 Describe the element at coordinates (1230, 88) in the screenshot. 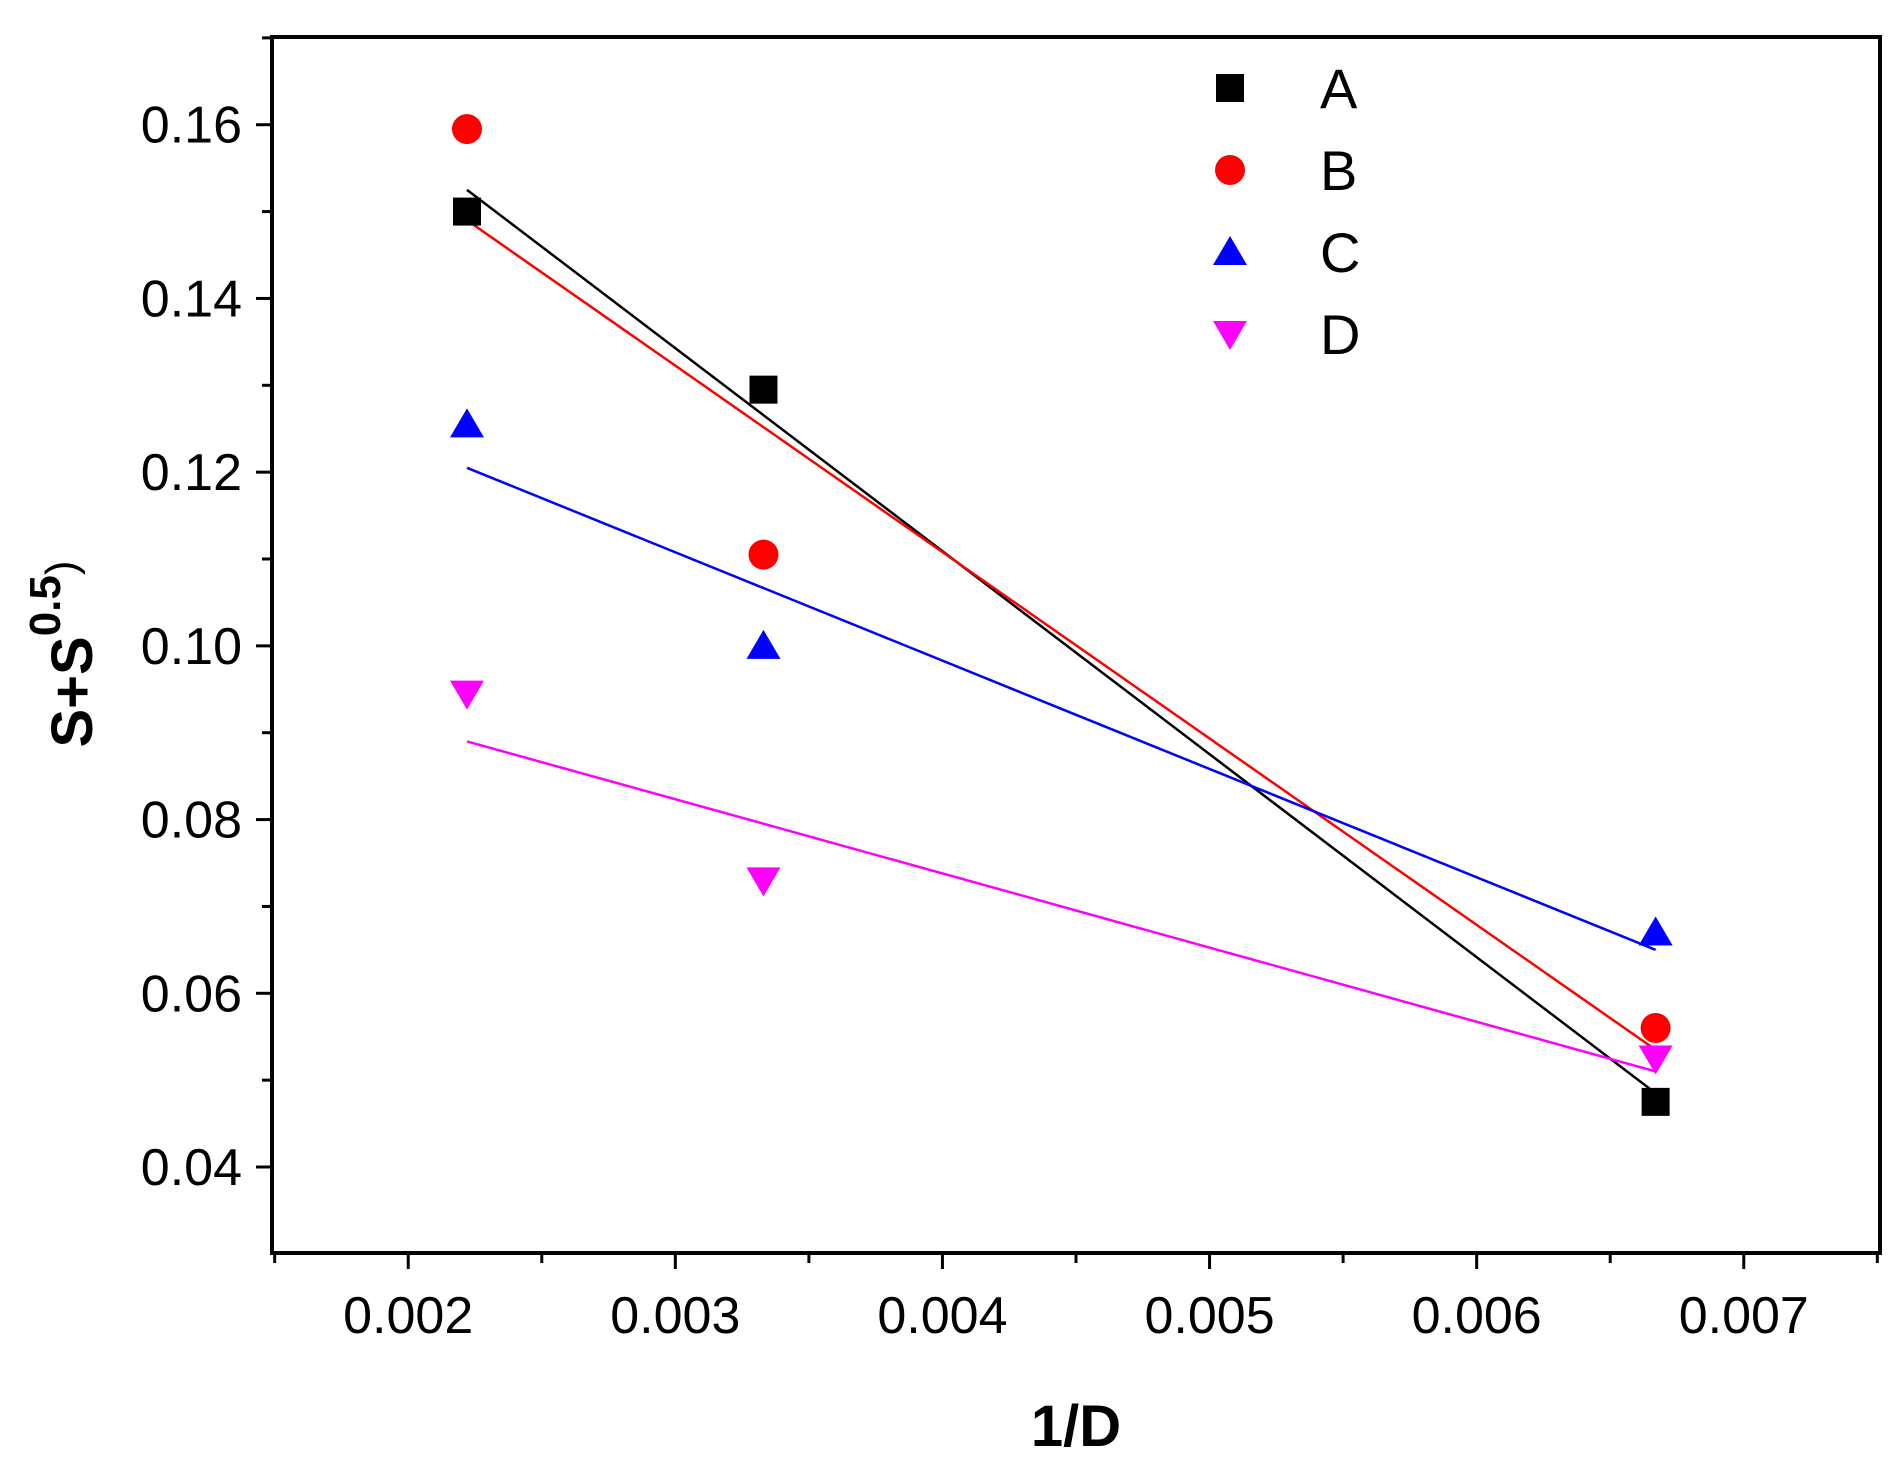

I see `legend-marker-a` at that location.